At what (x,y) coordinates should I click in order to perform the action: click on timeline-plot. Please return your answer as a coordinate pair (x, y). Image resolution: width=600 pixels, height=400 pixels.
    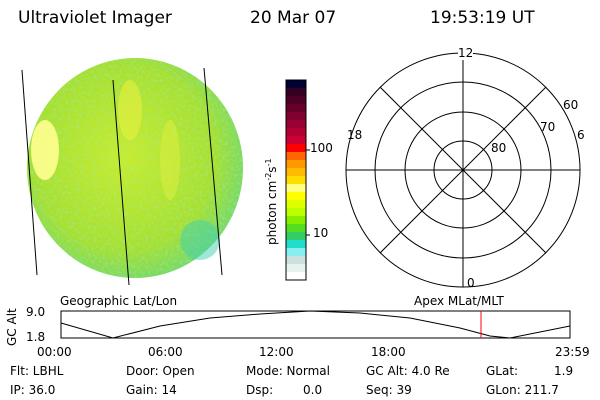
    Looking at the image, I should click on (315, 324).